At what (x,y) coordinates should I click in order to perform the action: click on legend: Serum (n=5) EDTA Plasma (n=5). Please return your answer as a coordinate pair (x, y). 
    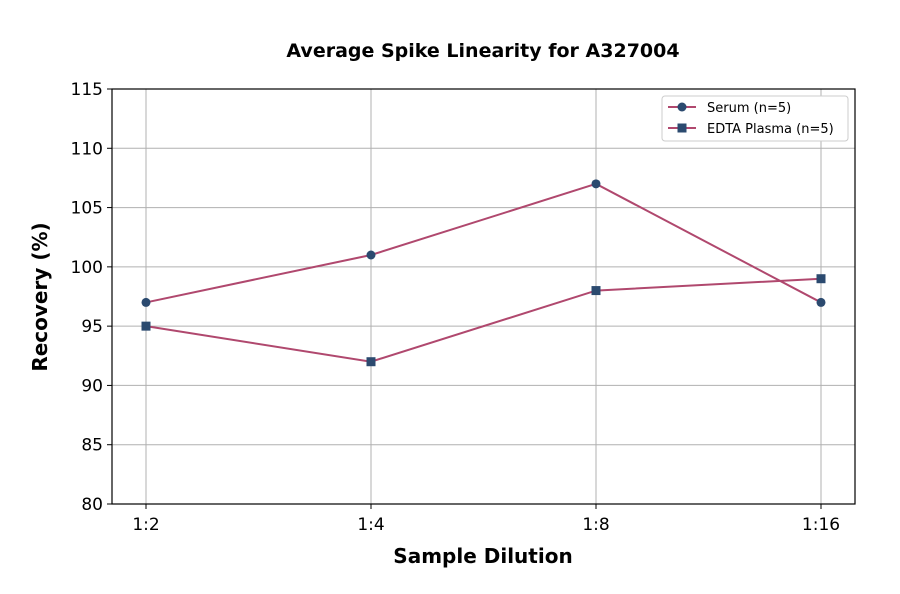
    Looking at the image, I should click on (755, 118).